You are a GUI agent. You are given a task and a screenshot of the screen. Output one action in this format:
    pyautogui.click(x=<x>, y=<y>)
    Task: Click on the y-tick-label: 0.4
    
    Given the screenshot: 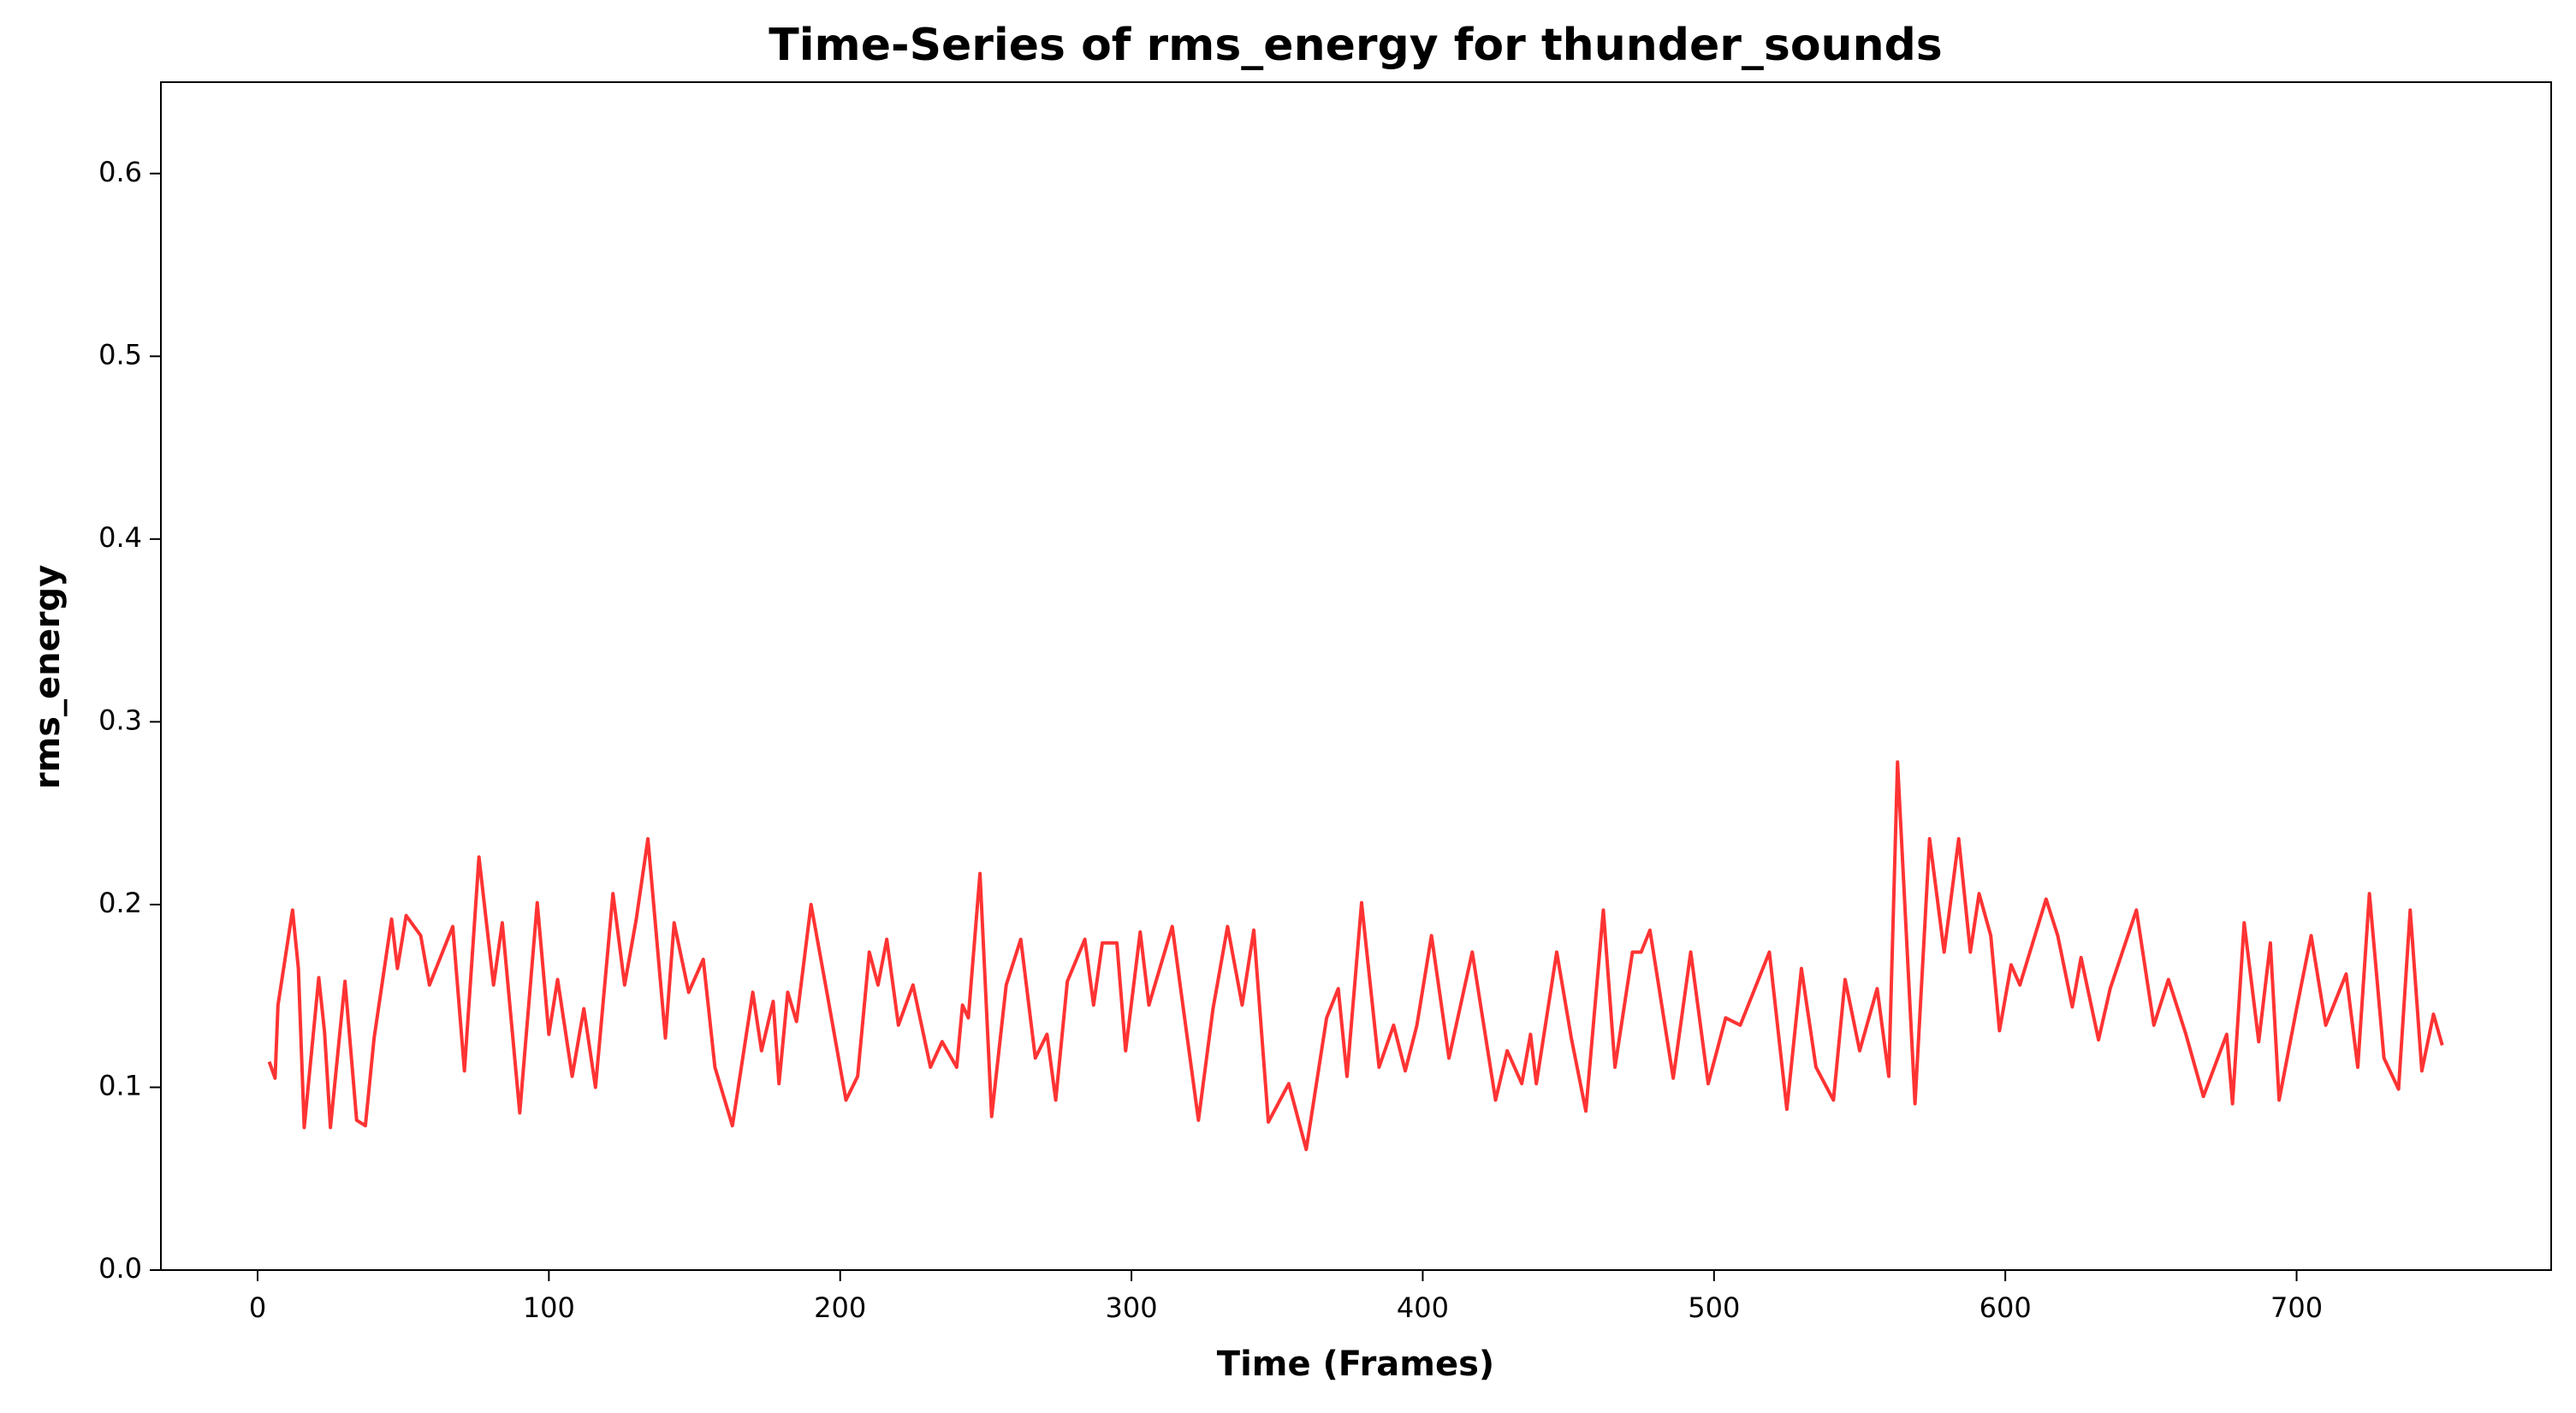 What is the action you would take?
    pyautogui.click(x=120, y=537)
    